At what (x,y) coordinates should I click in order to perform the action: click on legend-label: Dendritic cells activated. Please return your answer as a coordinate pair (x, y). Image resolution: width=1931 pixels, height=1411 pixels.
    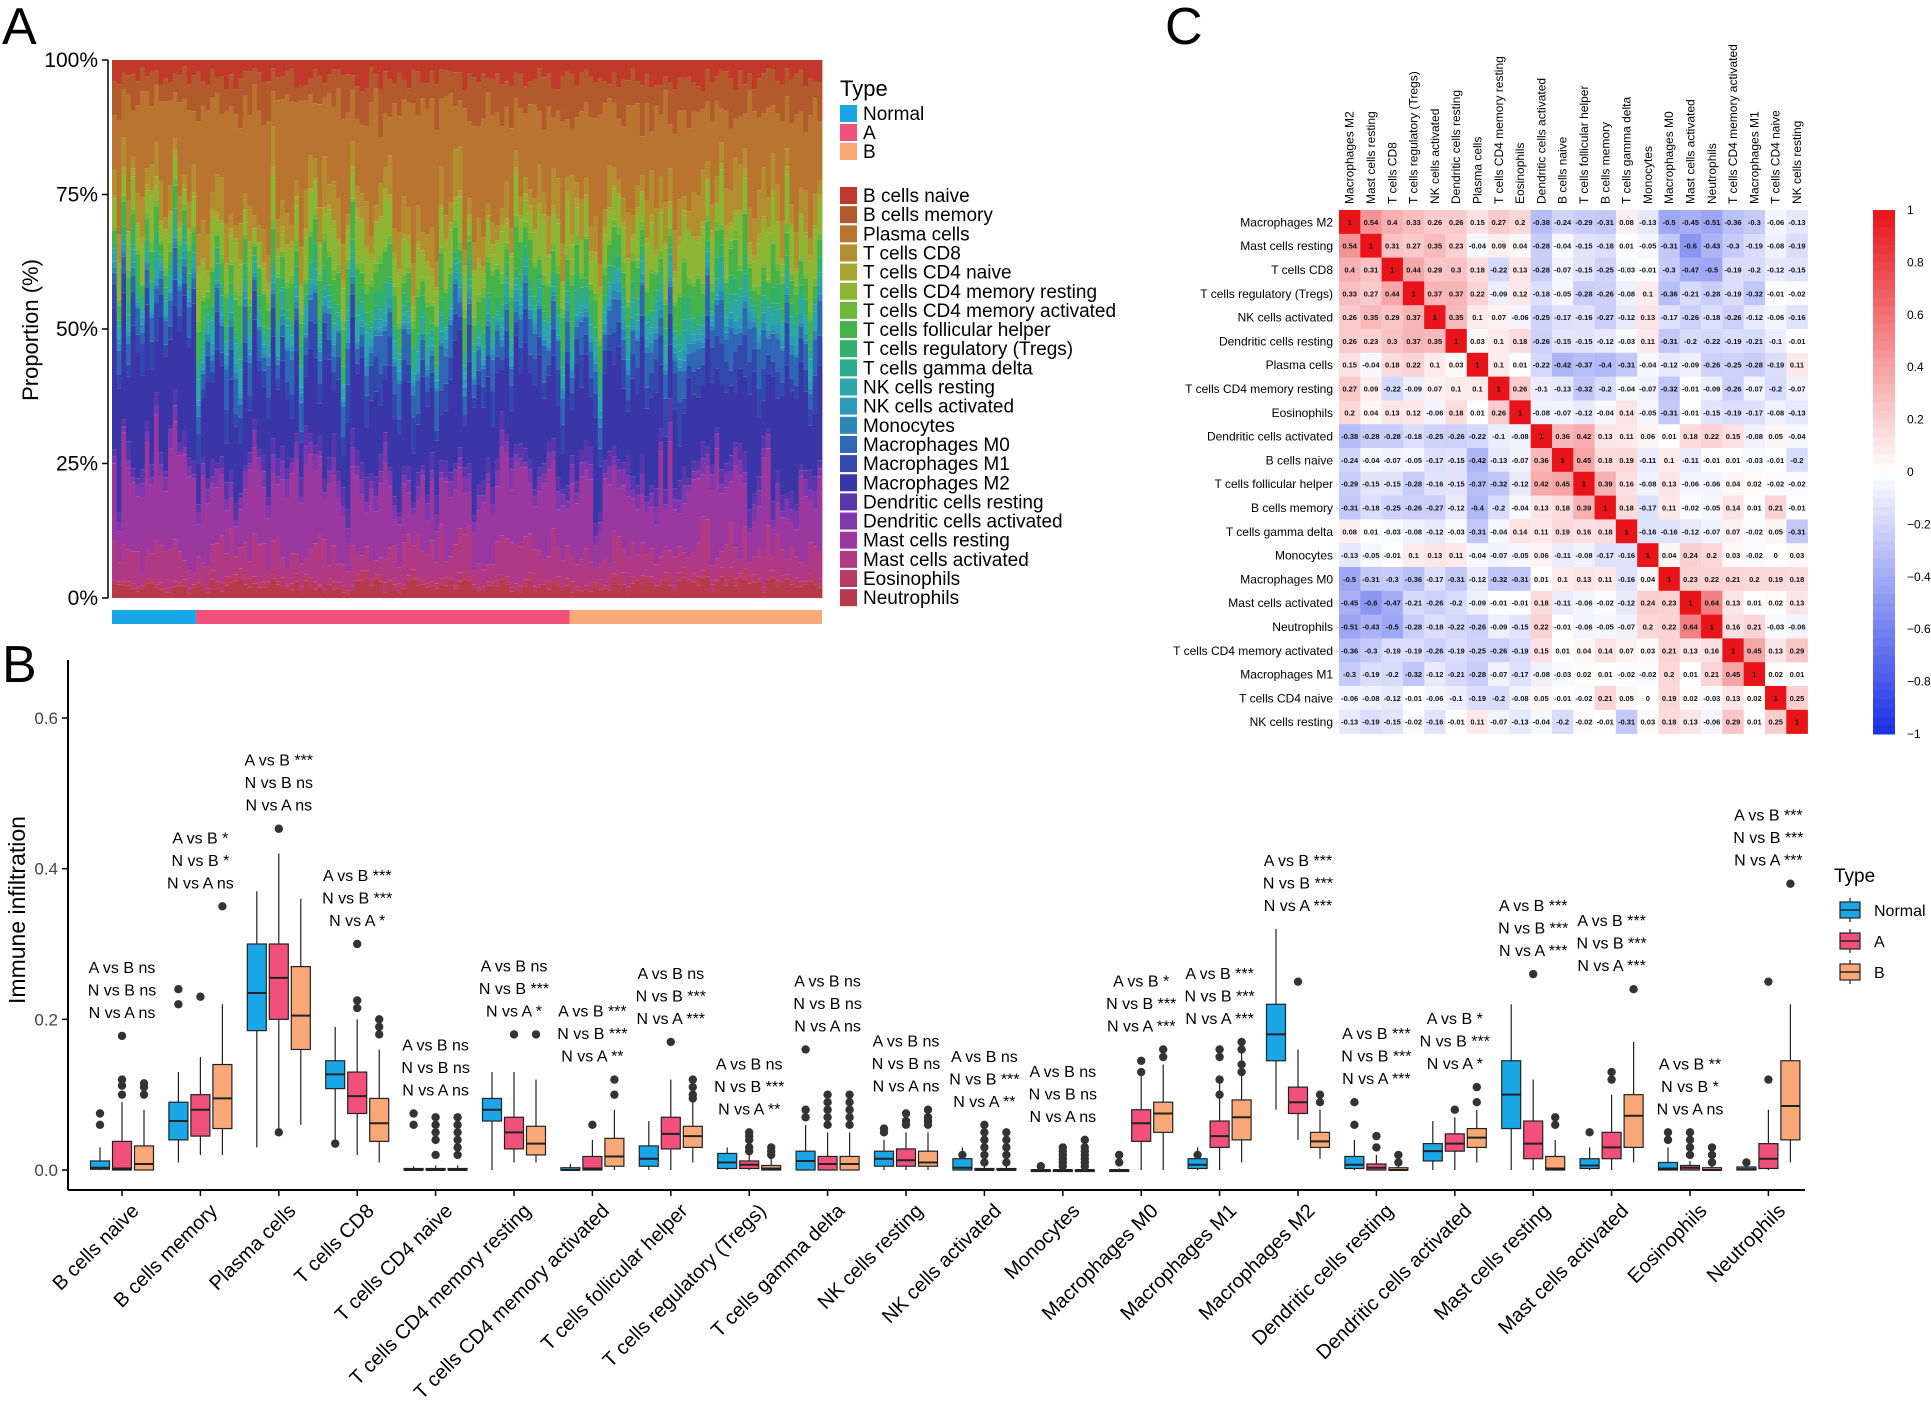
    Looking at the image, I should click on (963, 522).